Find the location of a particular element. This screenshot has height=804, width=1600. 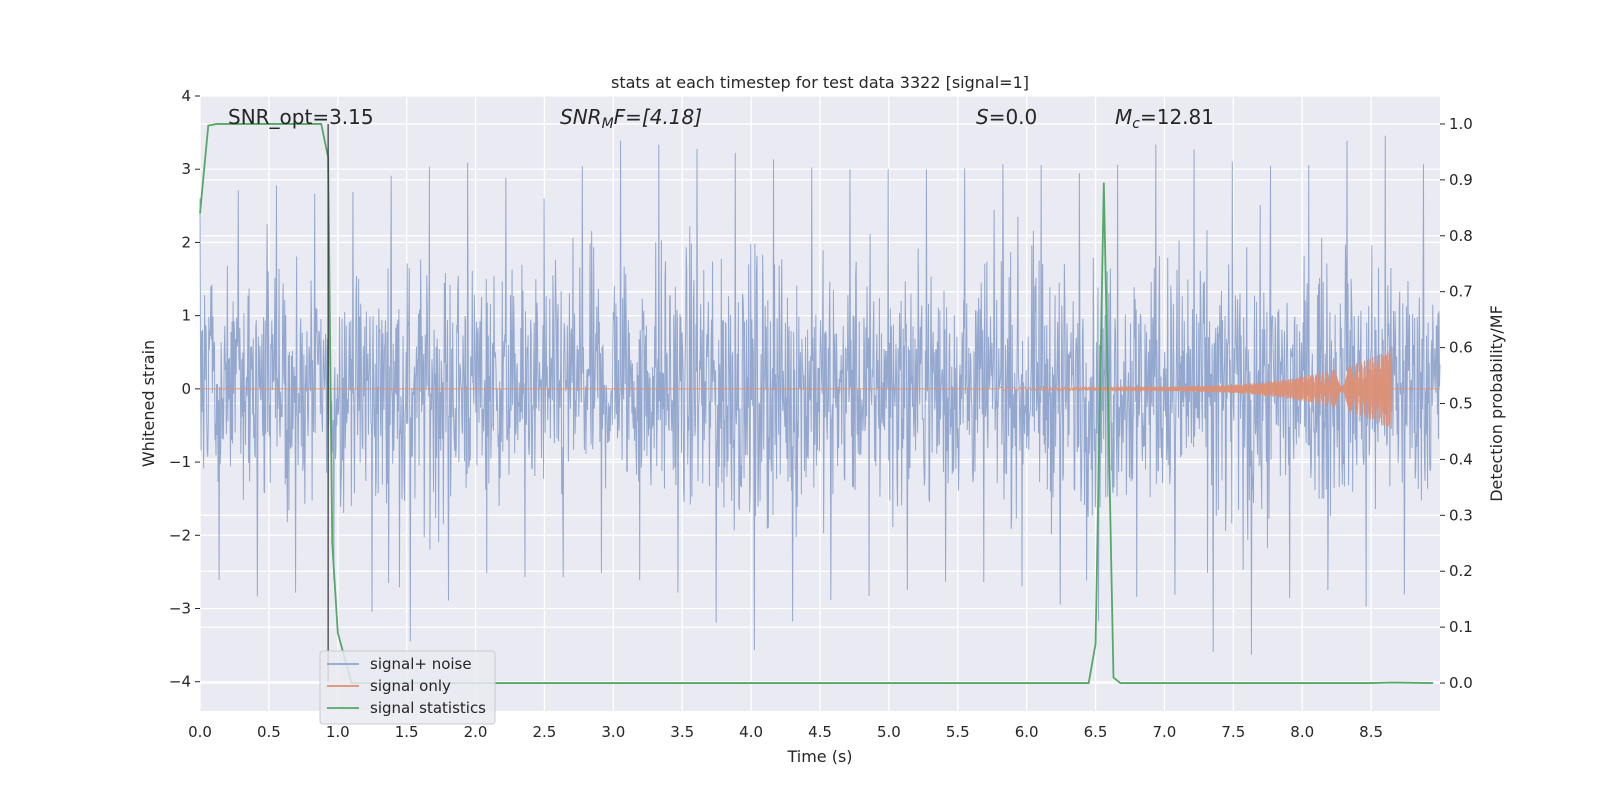

annotation-mc: Mc=12.81 is located at coordinates (1164, 118).